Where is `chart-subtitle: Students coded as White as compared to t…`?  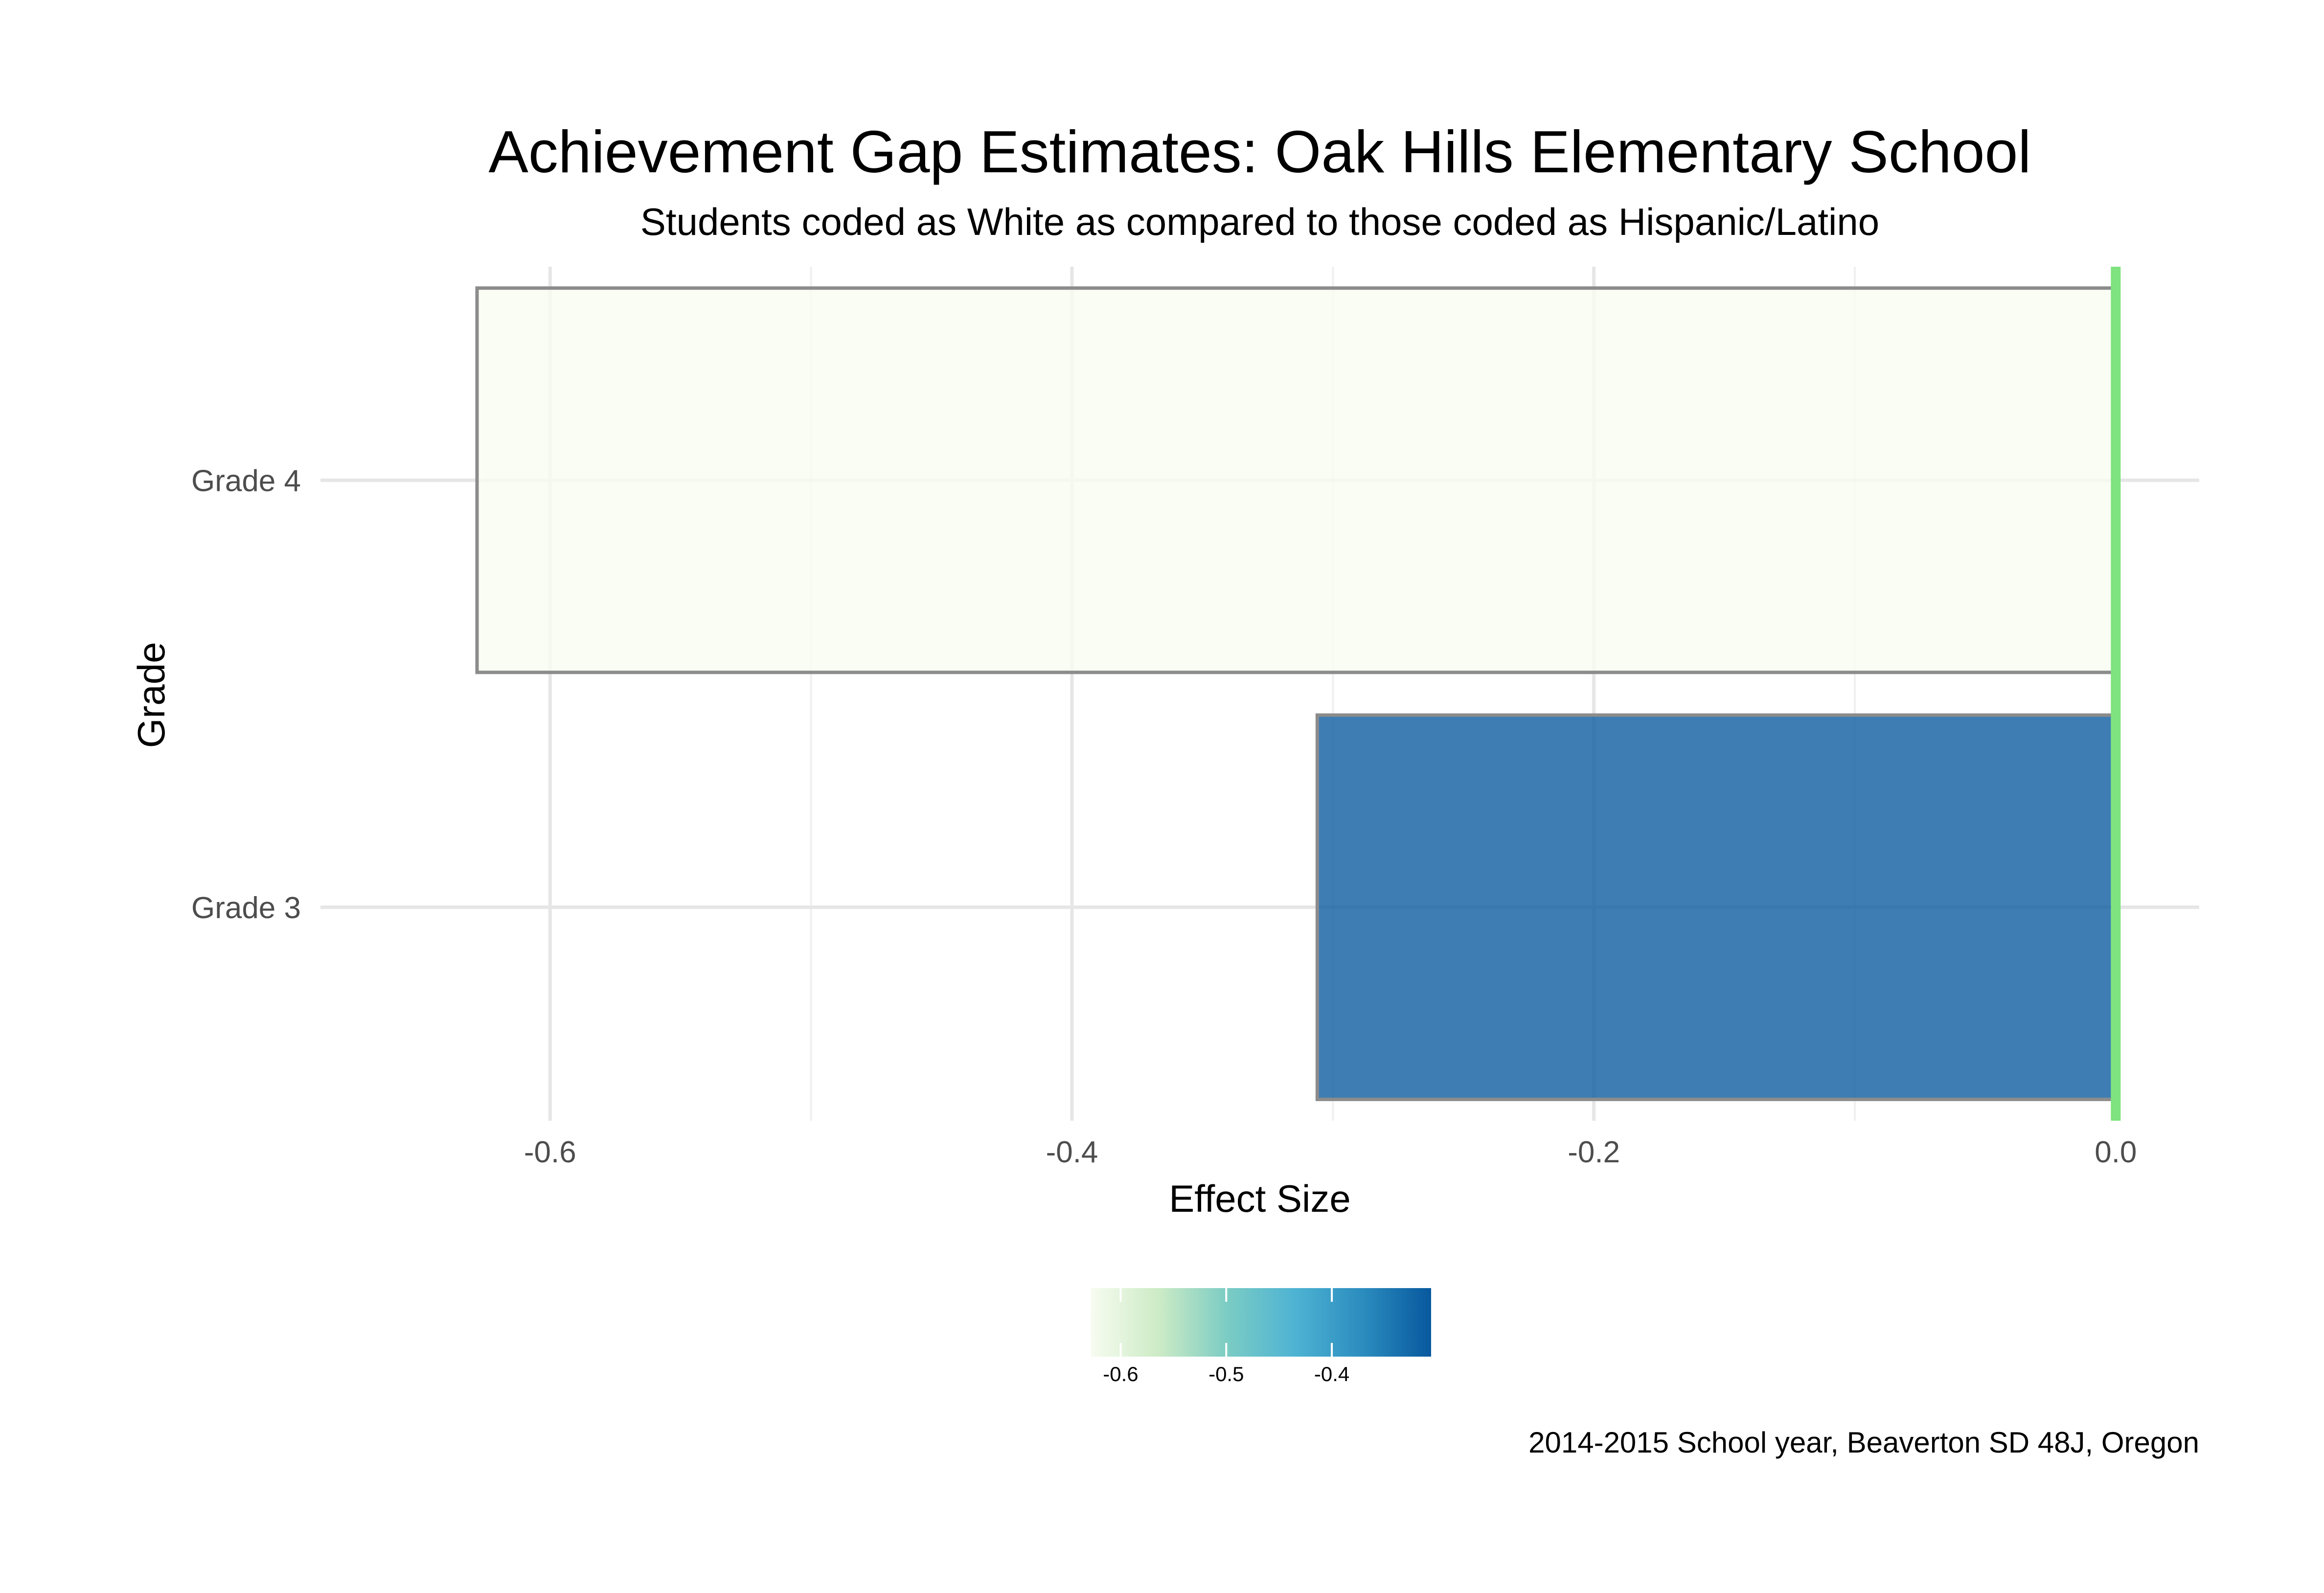
chart-subtitle: Students coded as White as compared to t… is located at coordinates (1259, 221).